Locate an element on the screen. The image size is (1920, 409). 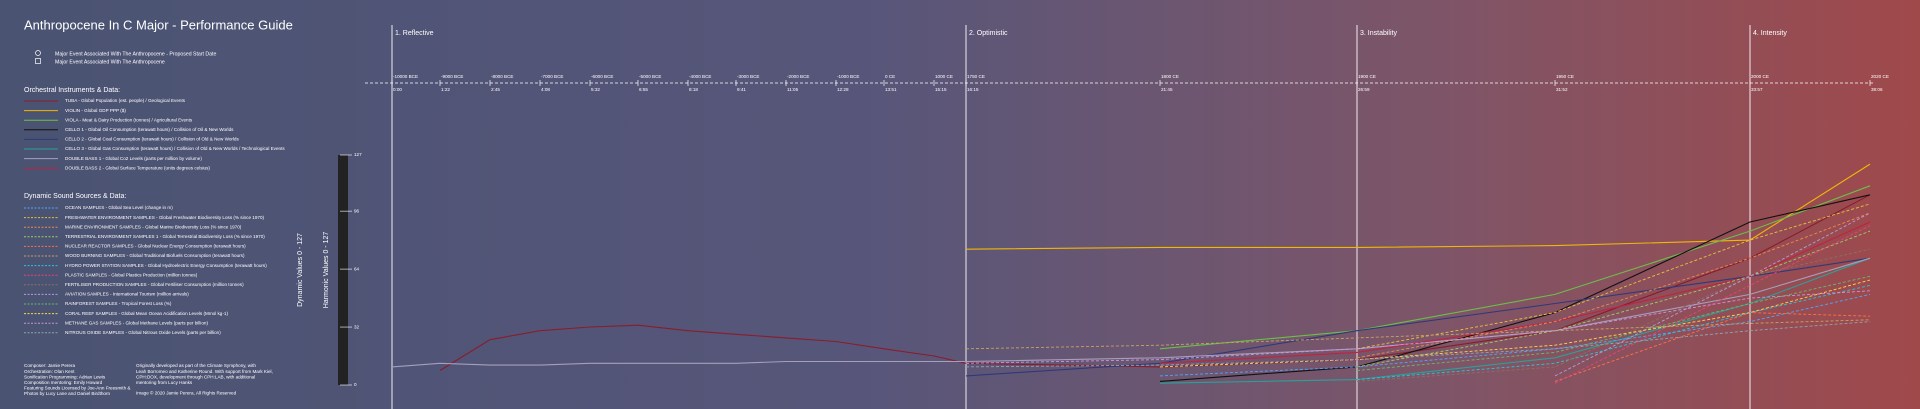
section-label: 3. Instability is located at coordinates (1378, 33).